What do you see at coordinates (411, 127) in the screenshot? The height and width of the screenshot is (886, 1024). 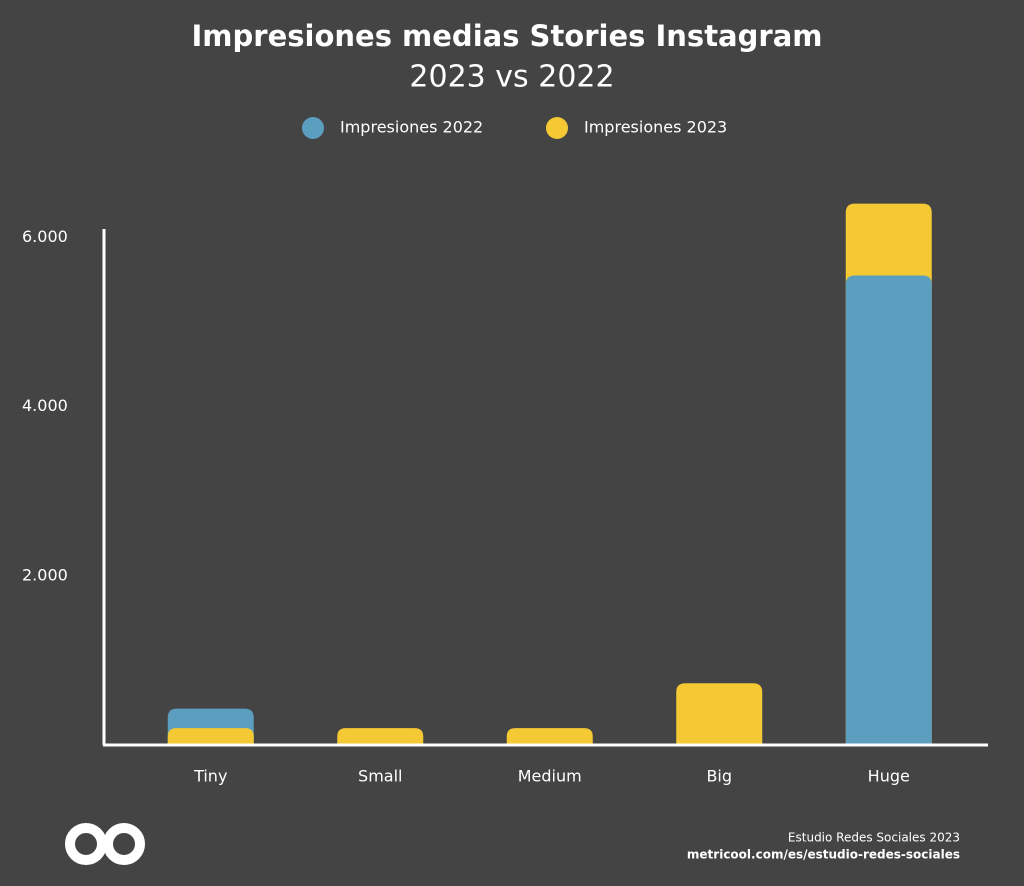 I see `legend-label: Impresiones 2022` at bounding box center [411, 127].